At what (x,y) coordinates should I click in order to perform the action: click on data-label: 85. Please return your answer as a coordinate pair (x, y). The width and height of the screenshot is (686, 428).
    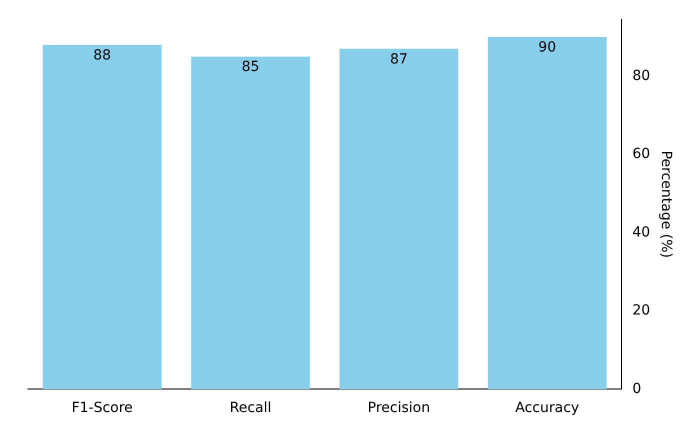
    Looking at the image, I should click on (251, 67).